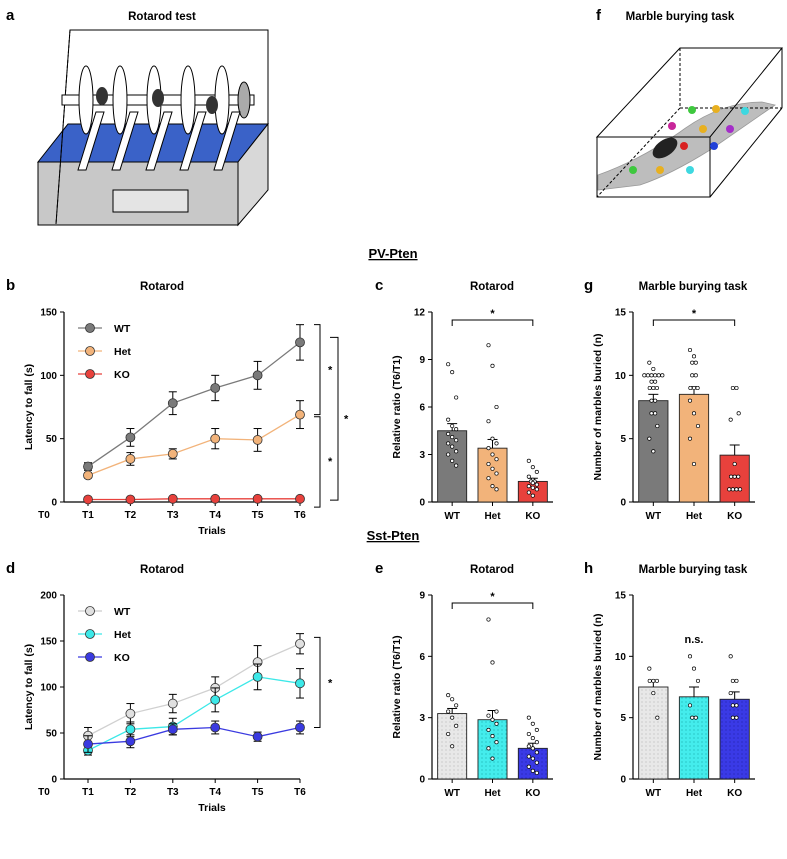 The image size is (787, 859). What do you see at coordinates (734, 793) in the screenshot?
I see `x-tick-label: KO` at bounding box center [734, 793].